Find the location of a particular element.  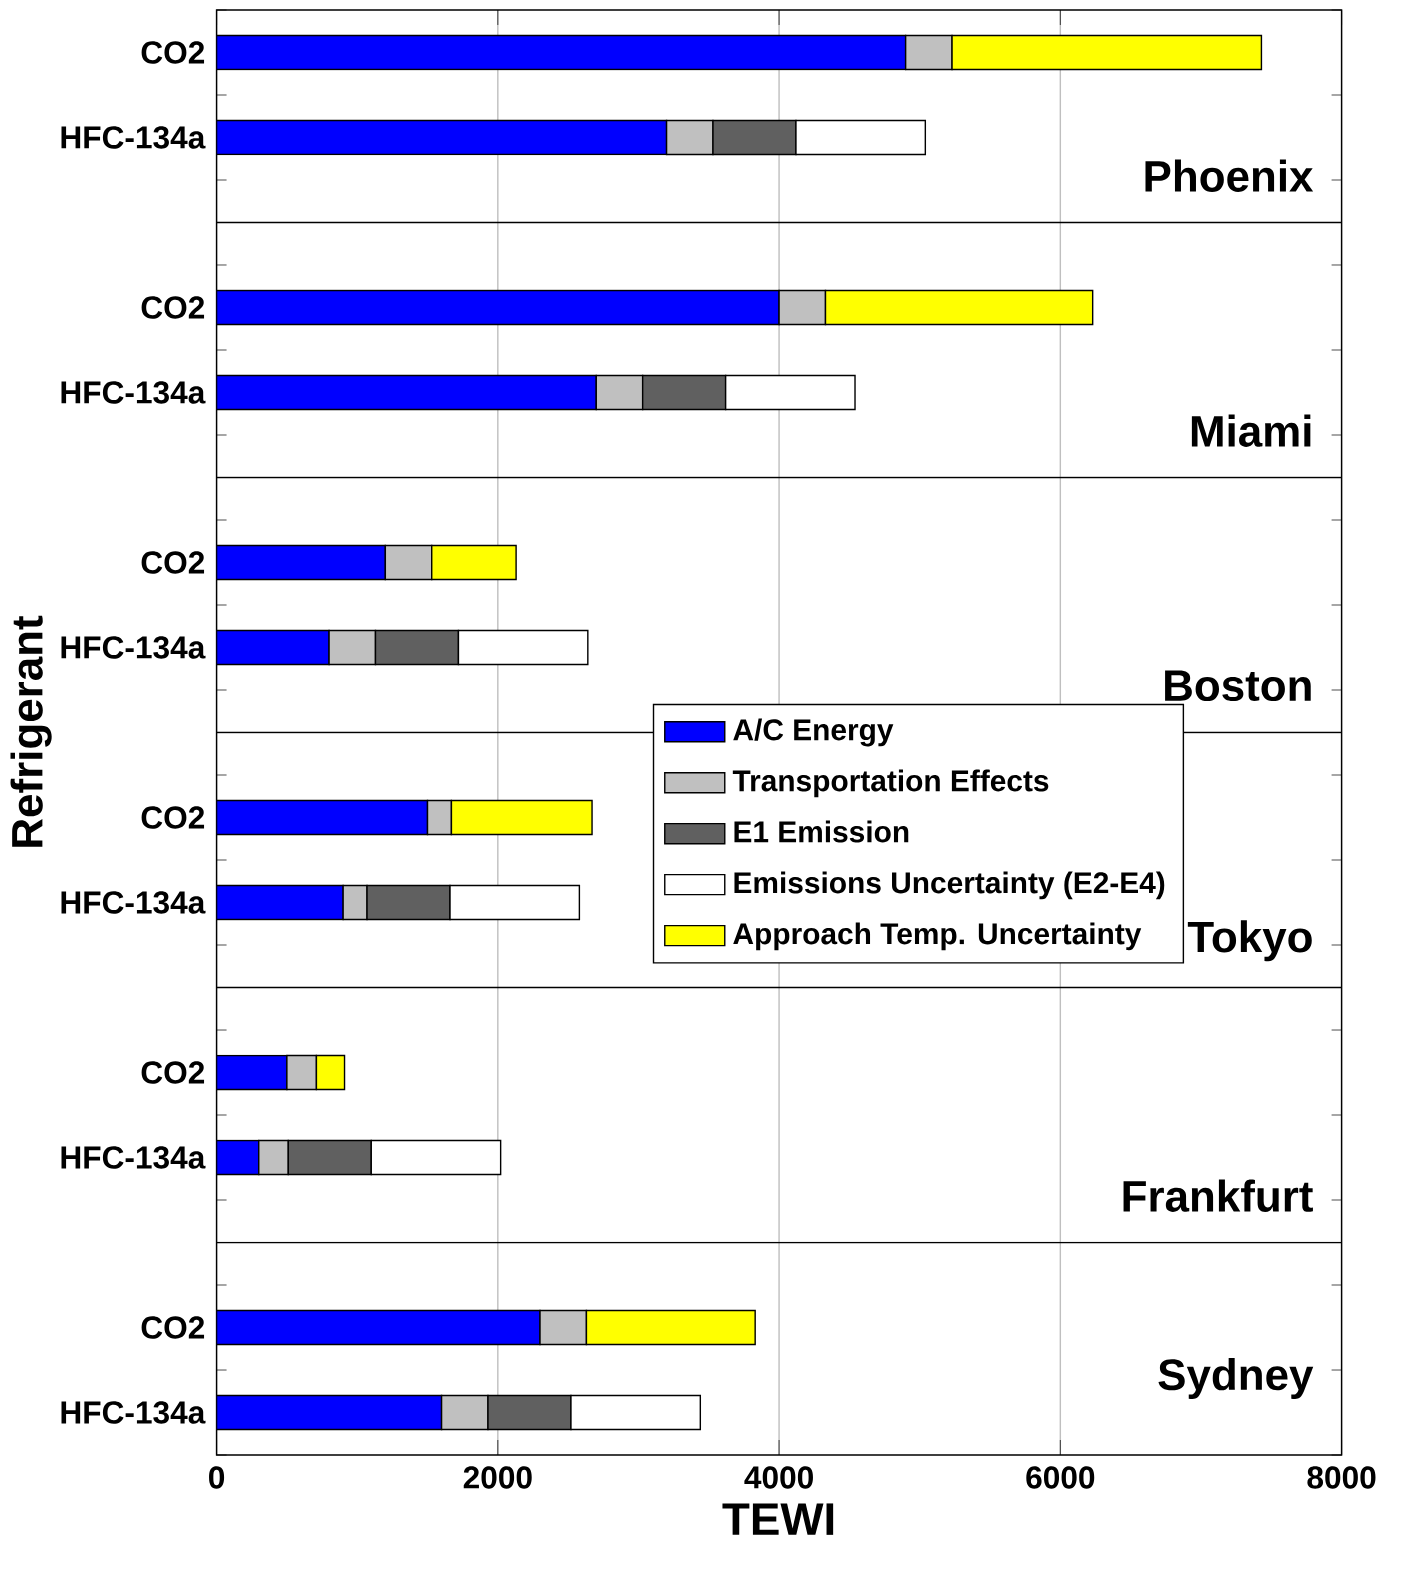

annotation: Sydney is located at coordinates (1236, 1378).